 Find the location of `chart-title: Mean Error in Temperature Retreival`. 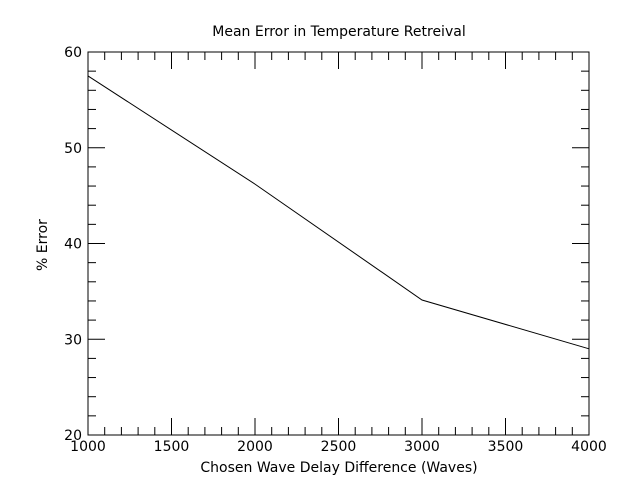

chart-title: Mean Error in Temperature Retreival is located at coordinates (338, 32).